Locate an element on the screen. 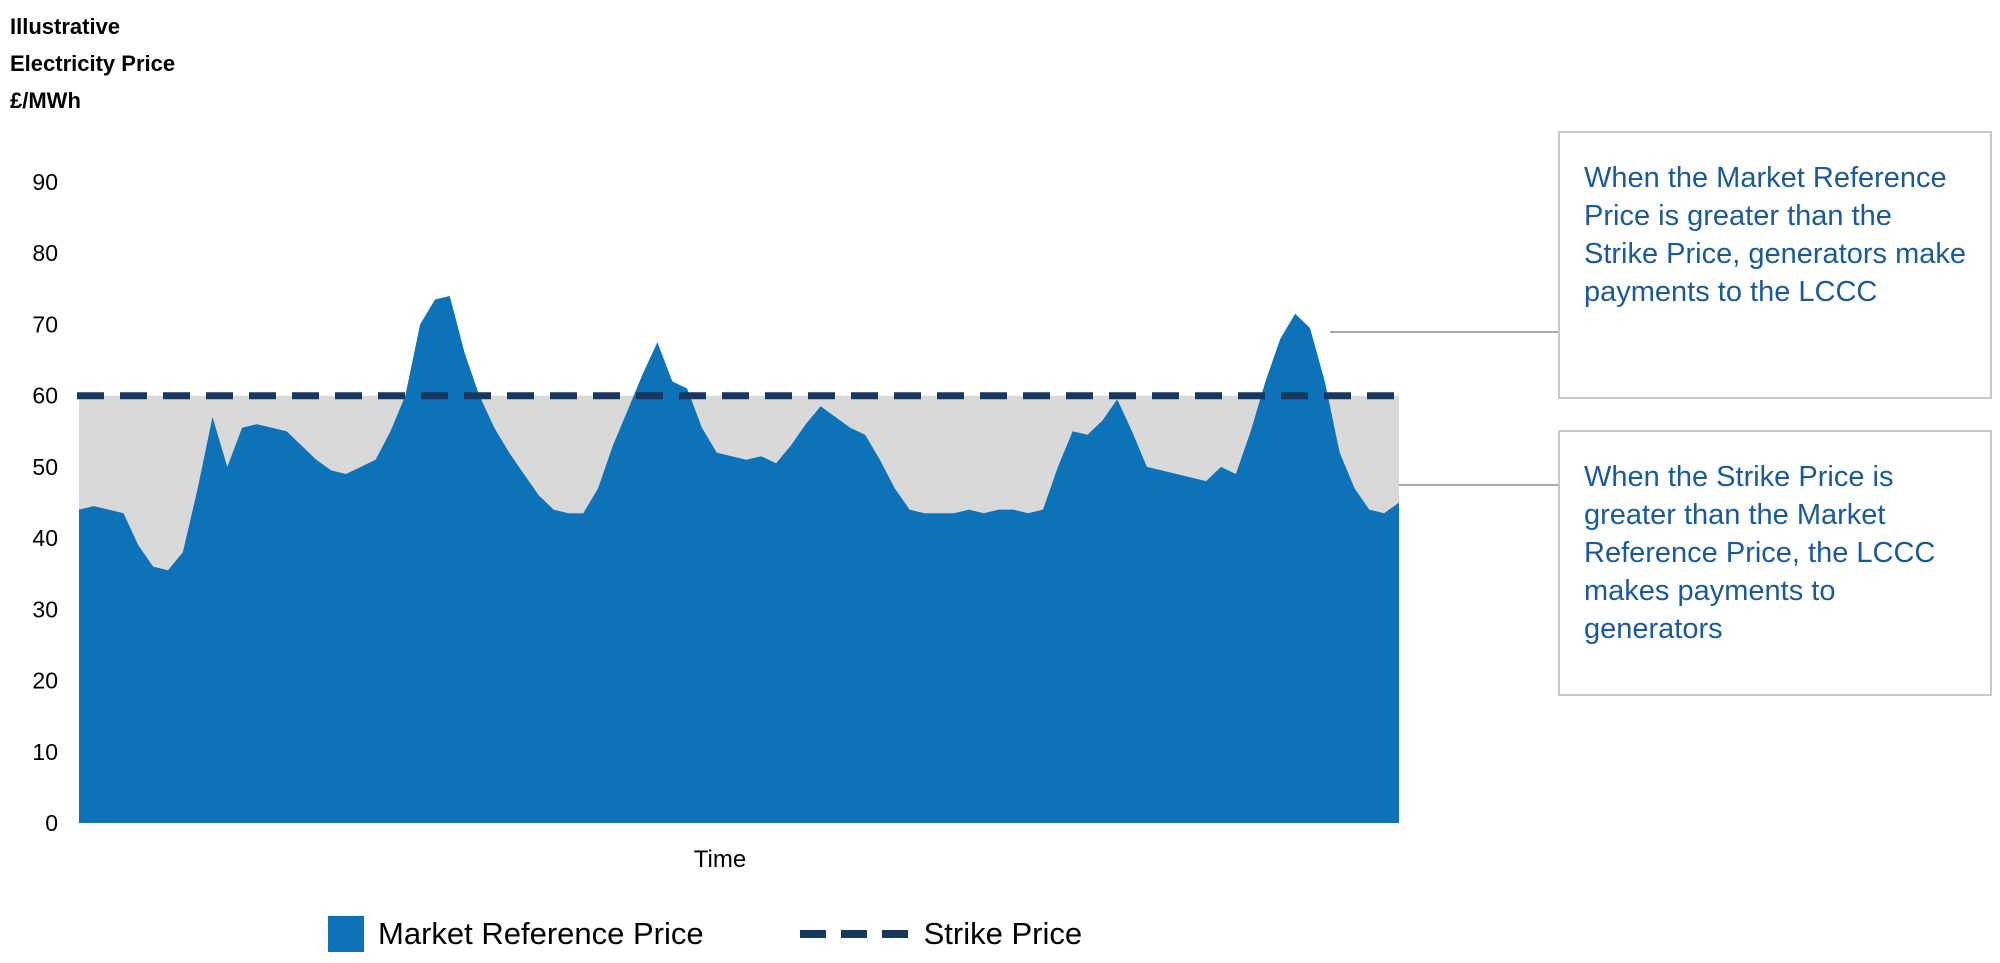  y-axis-tick-label: 0 is located at coordinates (51, 823).